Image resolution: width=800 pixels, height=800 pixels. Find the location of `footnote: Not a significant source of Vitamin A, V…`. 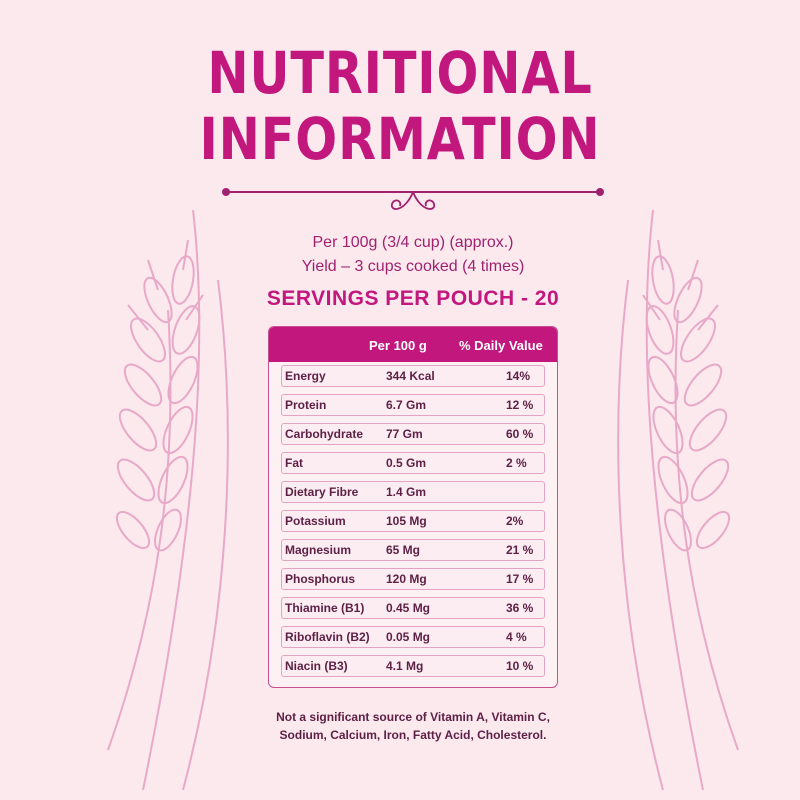

footnote: Not a significant source of Vitamin A, V… is located at coordinates (413, 726).